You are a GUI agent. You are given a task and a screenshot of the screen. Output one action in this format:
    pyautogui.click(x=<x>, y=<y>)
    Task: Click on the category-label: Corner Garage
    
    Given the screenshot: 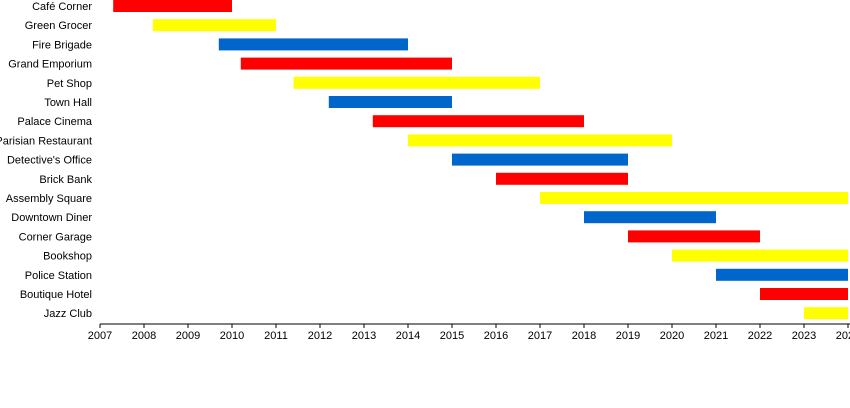 What is the action you would take?
    pyautogui.click(x=55, y=237)
    